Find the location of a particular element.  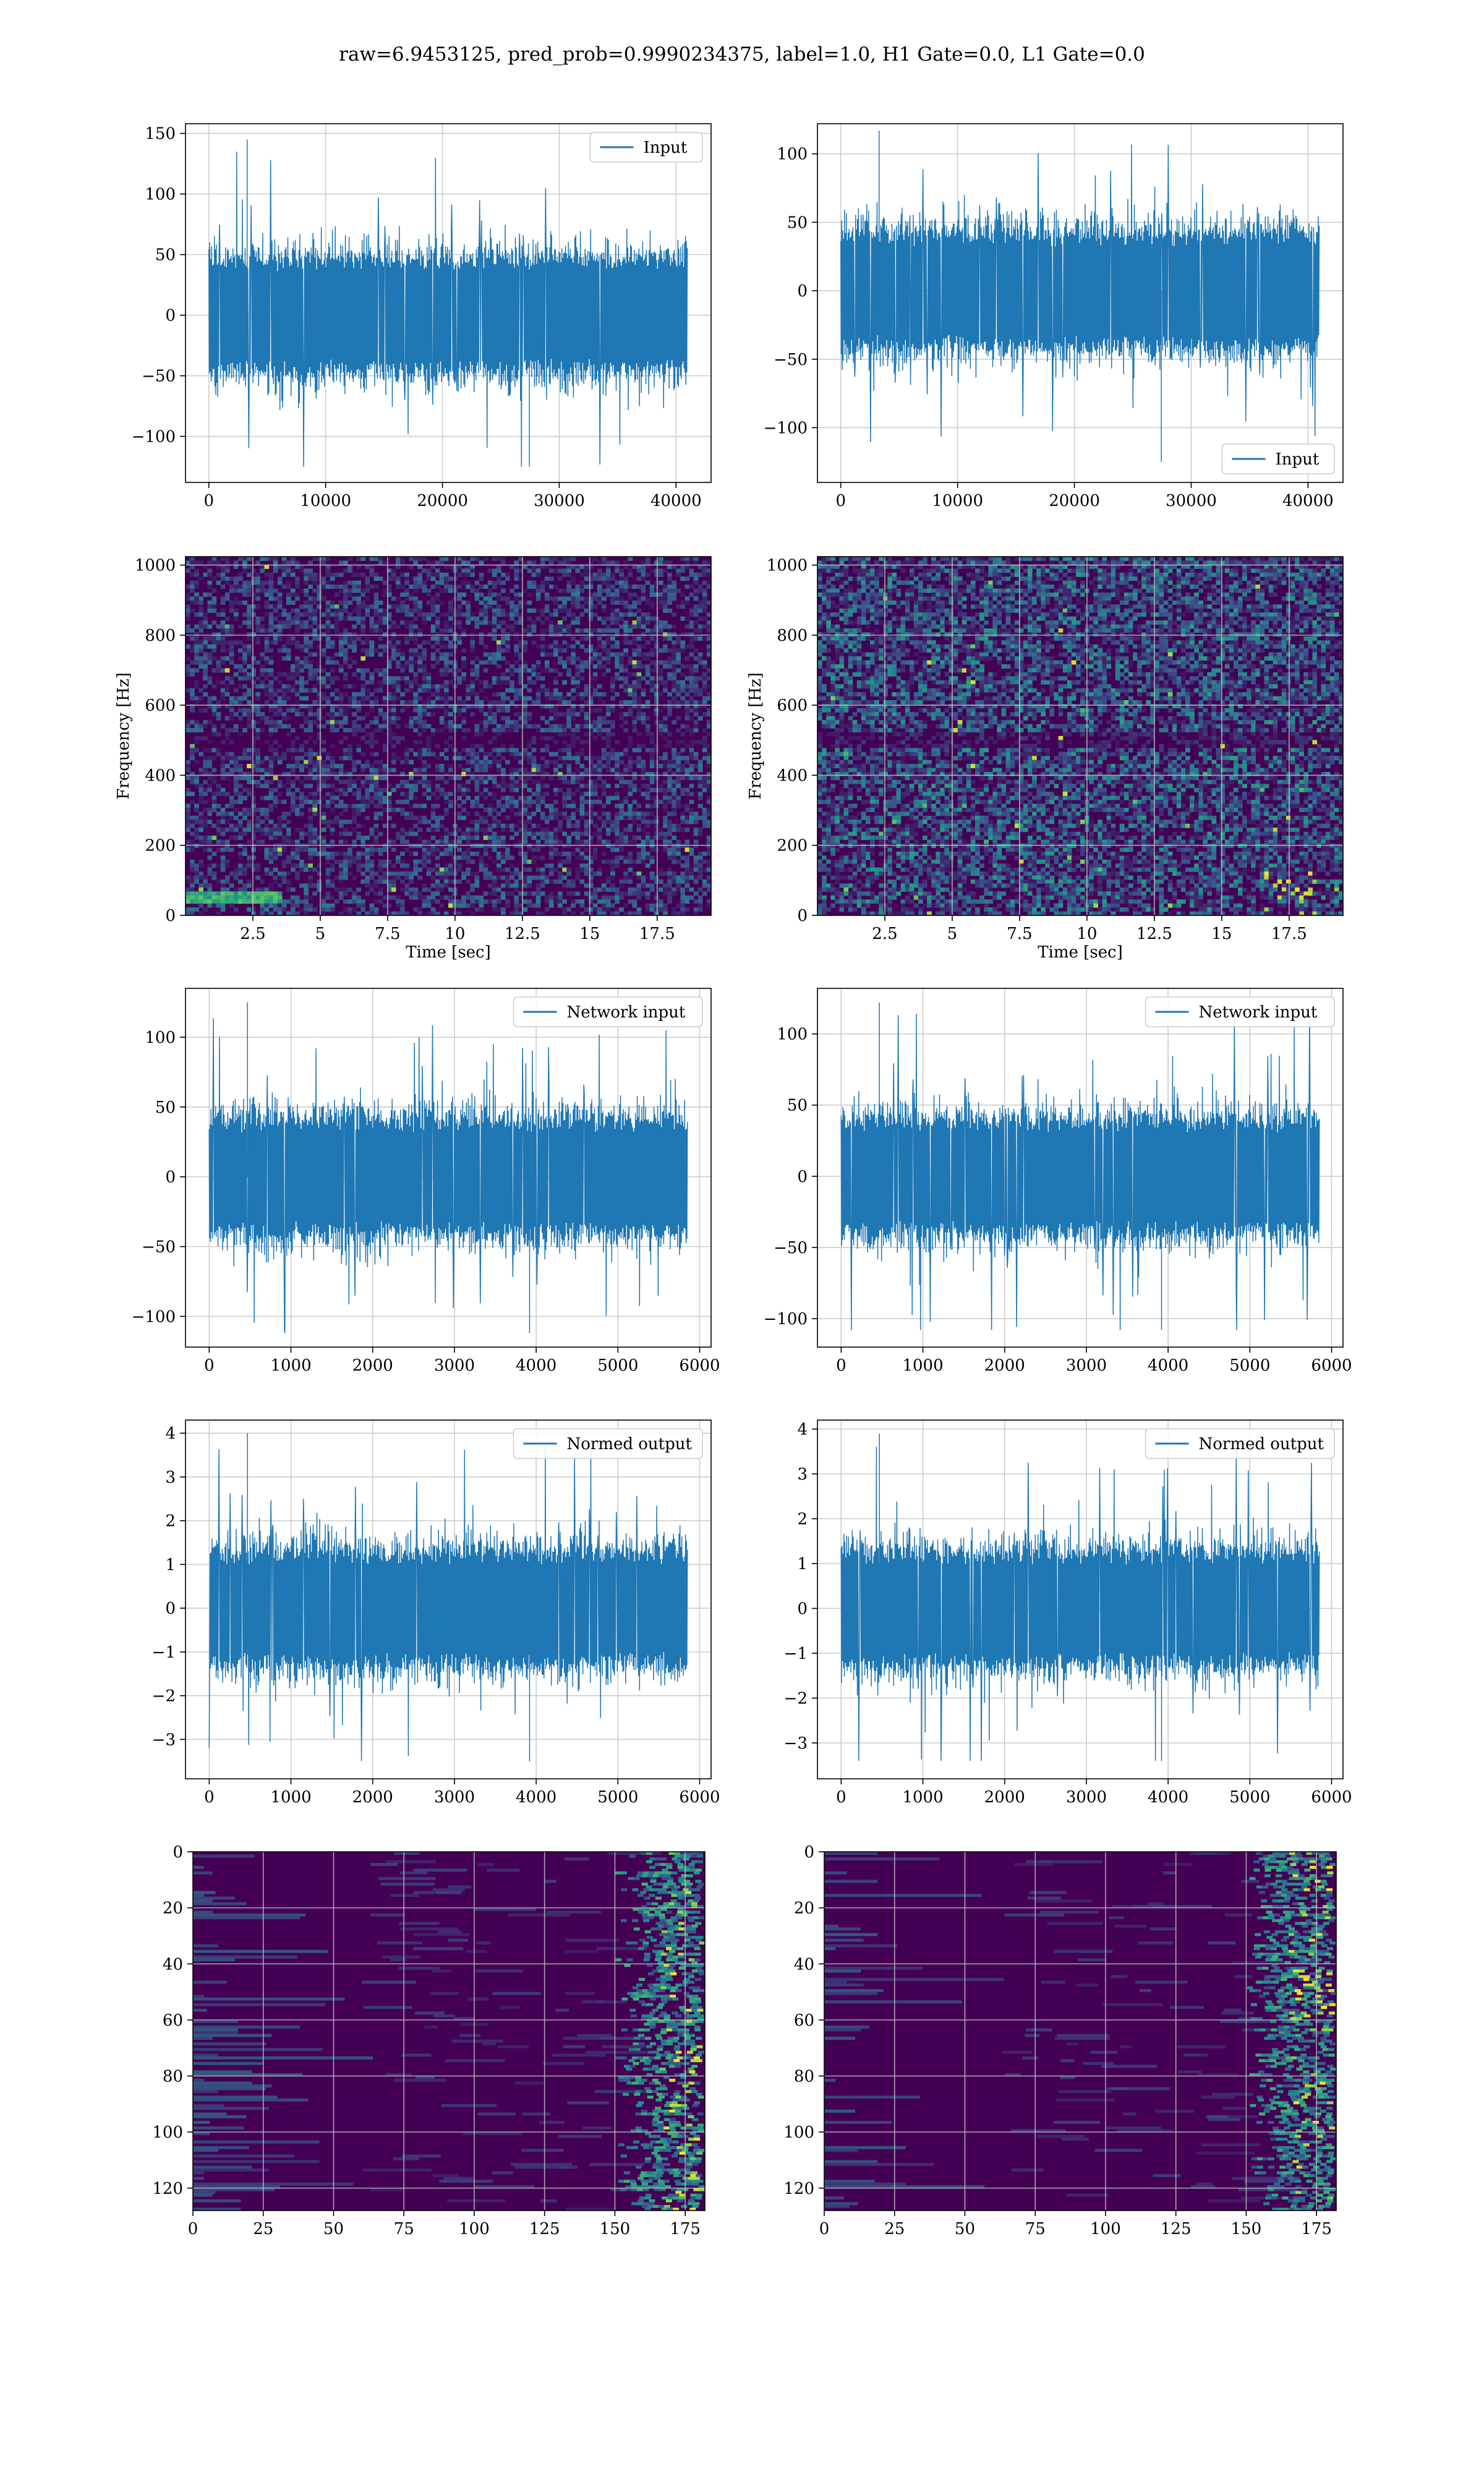

network-input-right-ytick-label: −50 is located at coordinates (791, 1248).